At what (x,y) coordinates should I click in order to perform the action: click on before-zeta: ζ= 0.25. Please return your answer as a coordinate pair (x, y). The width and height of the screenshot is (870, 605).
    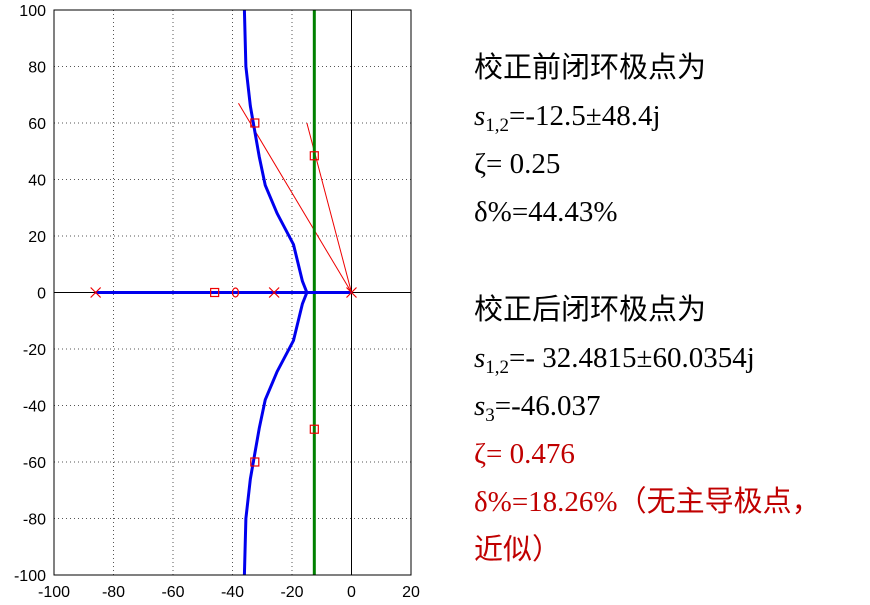
    Looking at the image, I should click on (517, 164).